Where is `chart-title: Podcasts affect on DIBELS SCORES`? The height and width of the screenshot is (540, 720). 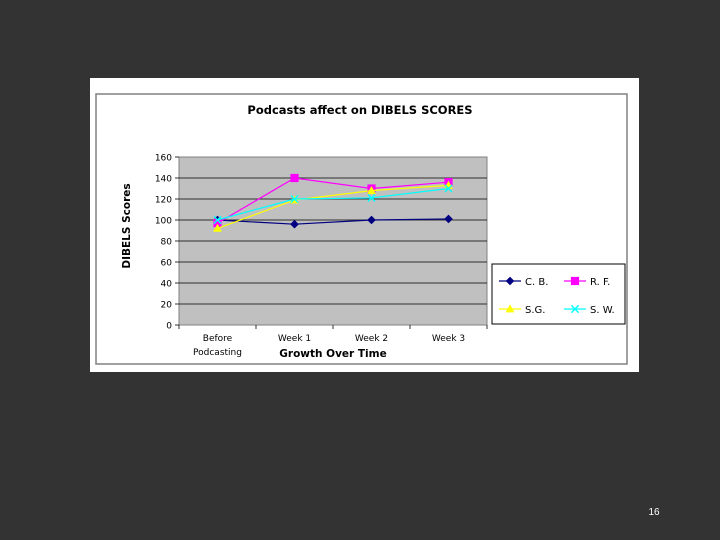
chart-title: Podcasts affect on DIBELS SCORES is located at coordinates (359, 110).